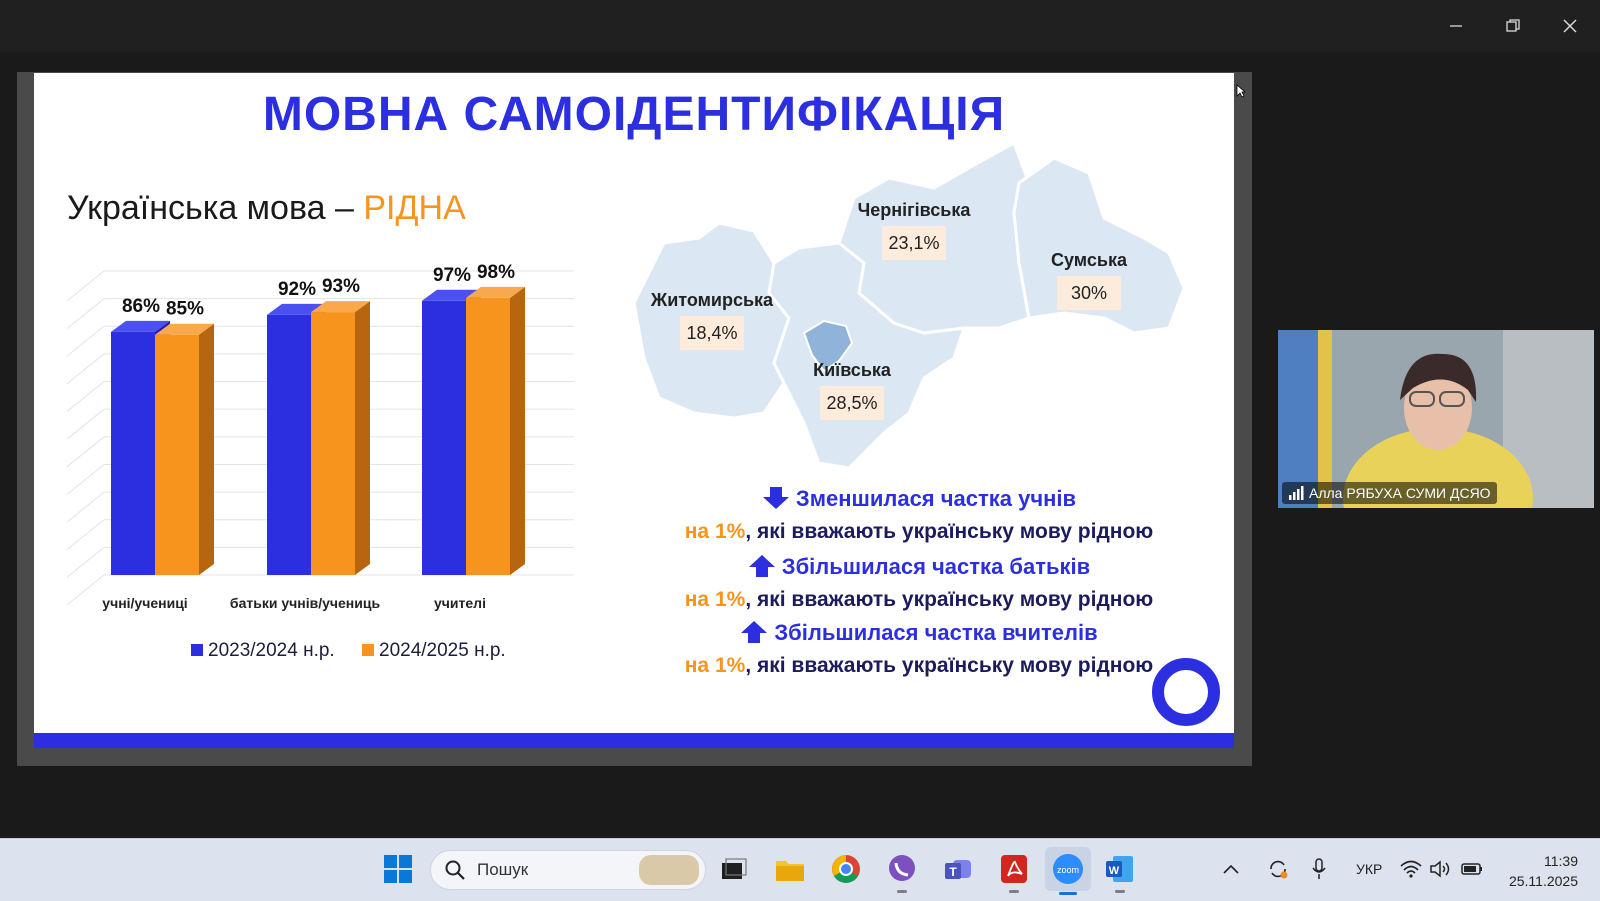 The height and width of the screenshot is (901, 1600). Describe the element at coordinates (1441, 869) in the screenshot. I see `volume-icon` at that location.